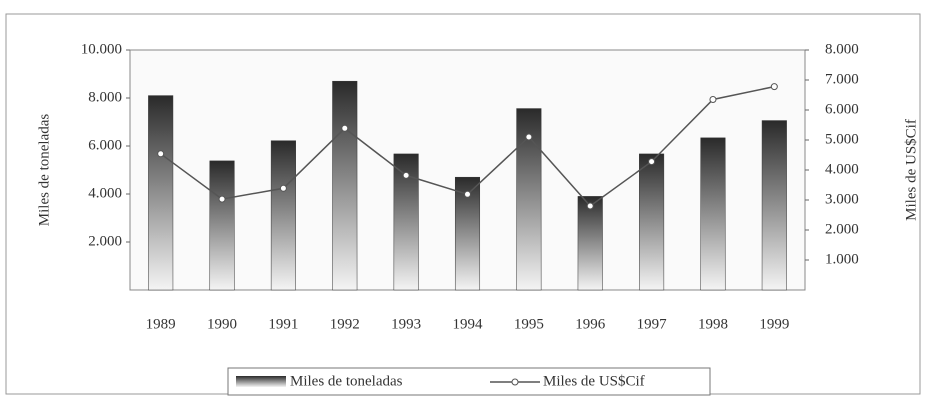 The image size is (927, 400). I want to click on y2-tick-label: 6.000, so click(842, 109).